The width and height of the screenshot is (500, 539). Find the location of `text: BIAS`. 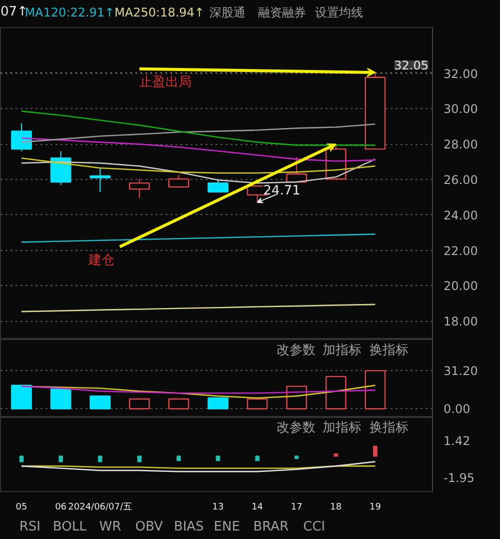

text: BIAS is located at coordinates (189, 527).